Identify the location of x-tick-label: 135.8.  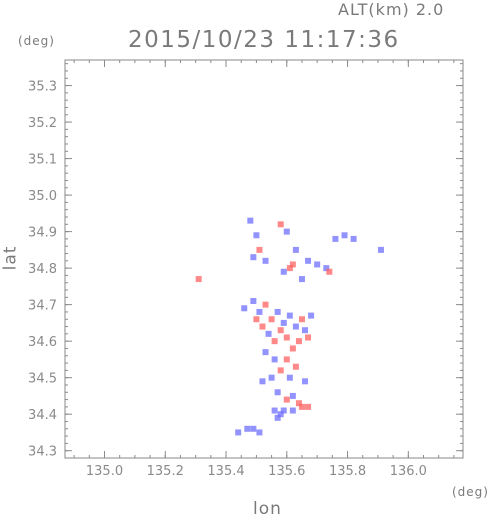
(347, 471).